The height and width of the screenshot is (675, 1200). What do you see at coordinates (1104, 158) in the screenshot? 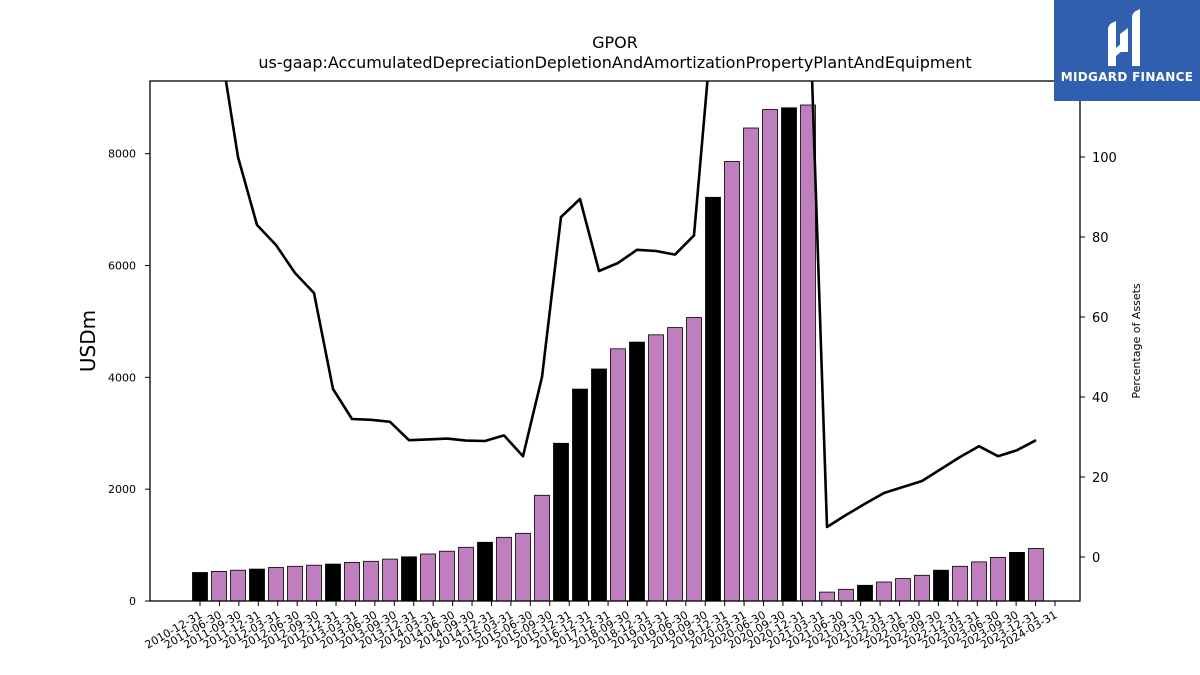
I see `right-y-tick-label: 100` at bounding box center [1104, 158].